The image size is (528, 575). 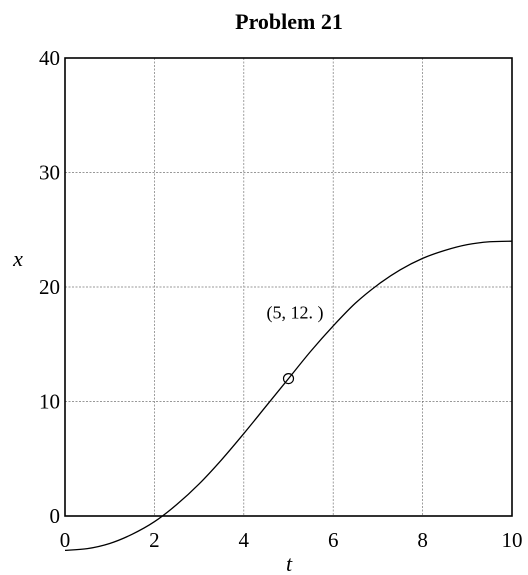 What do you see at coordinates (154, 540) in the screenshot?
I see `x-tick-label: 2` at bounding box center [154, 540].